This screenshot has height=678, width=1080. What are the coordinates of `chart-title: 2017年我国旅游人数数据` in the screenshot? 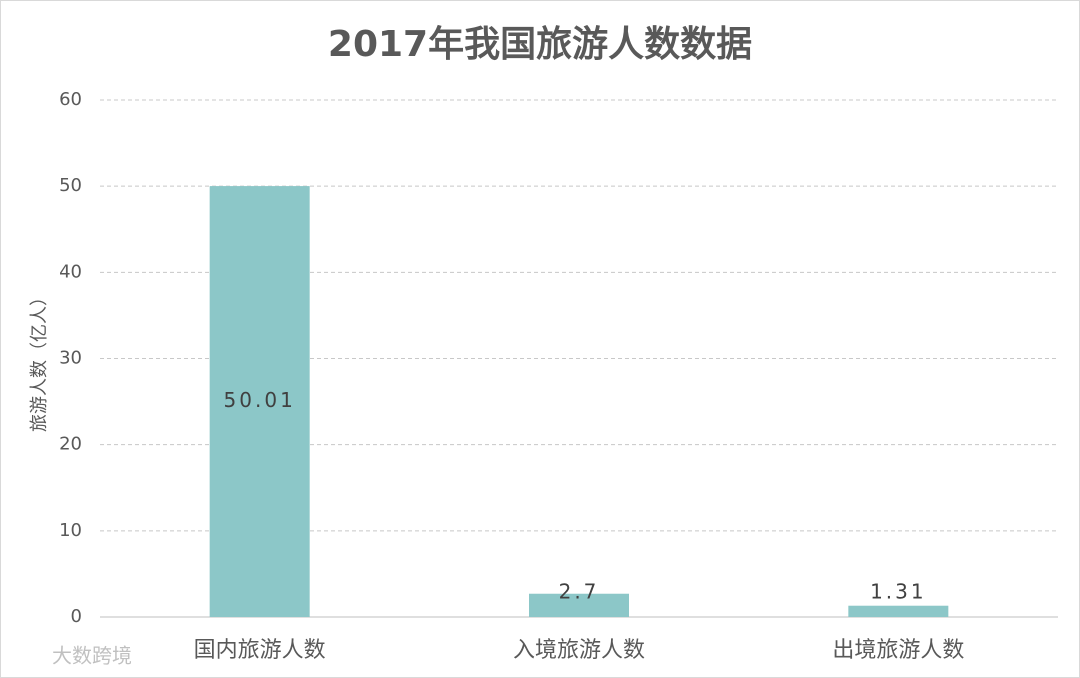 It's located at (540, 44).